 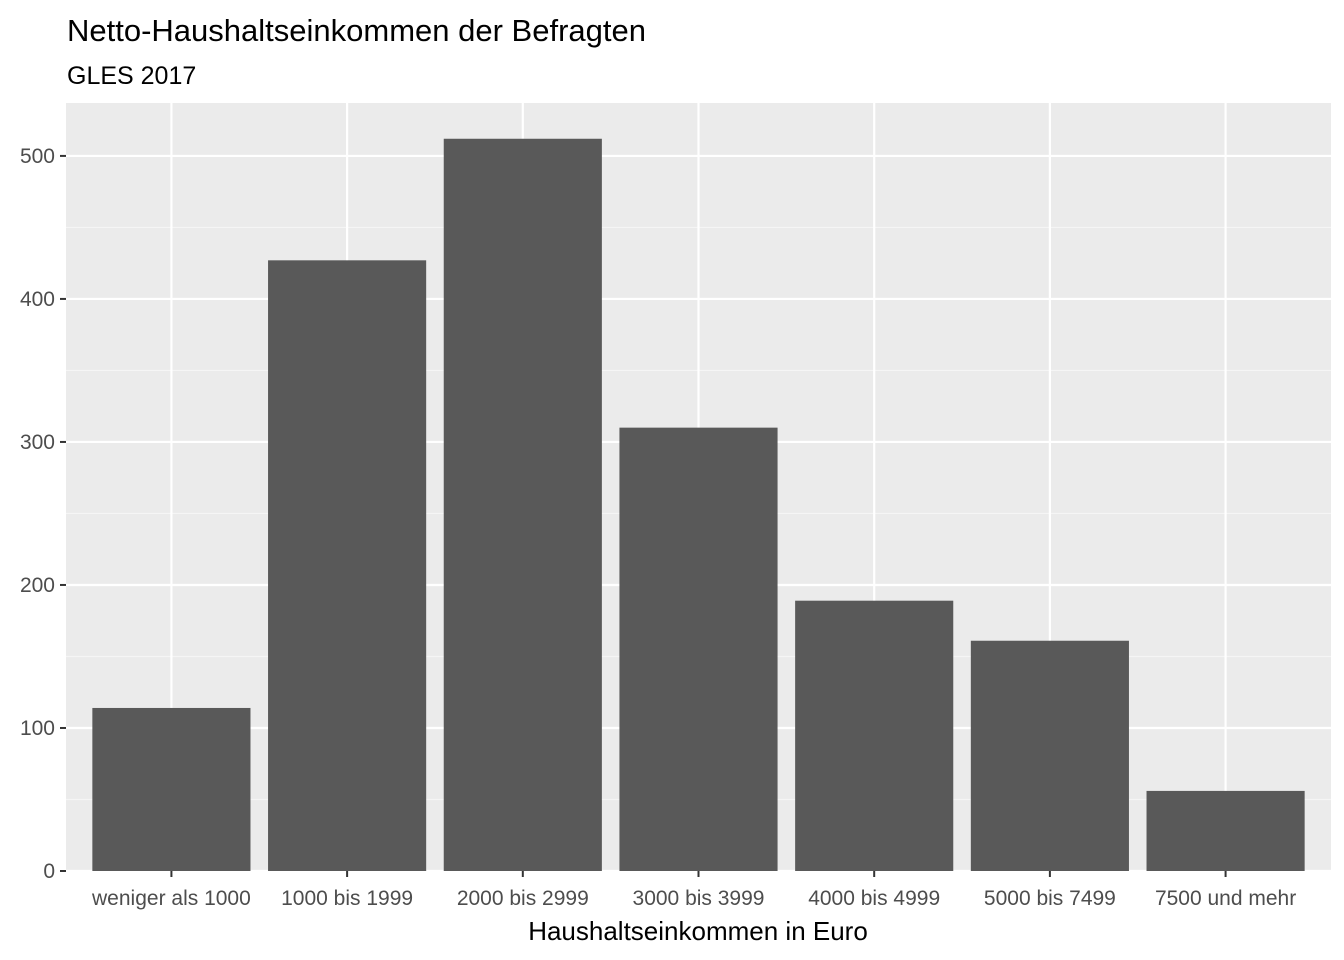 What do you see at coordinates (49, 871) in the screenshot?
I see `y-tick-label: 0` at bounding box center [49, 871].